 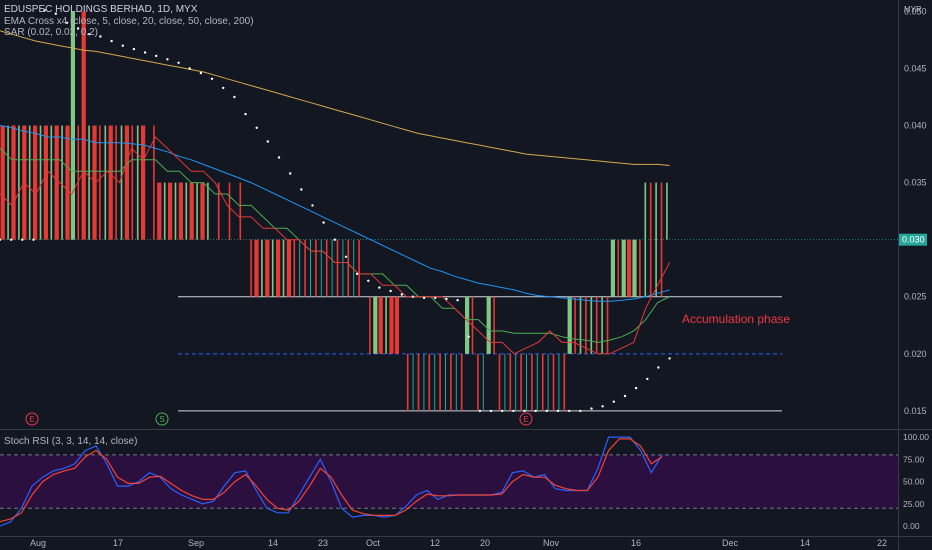 What do you see at coordinates (196, 543) in the screenshot?
I see `time-tick-label: Sep` at bounding box center [196, 543].